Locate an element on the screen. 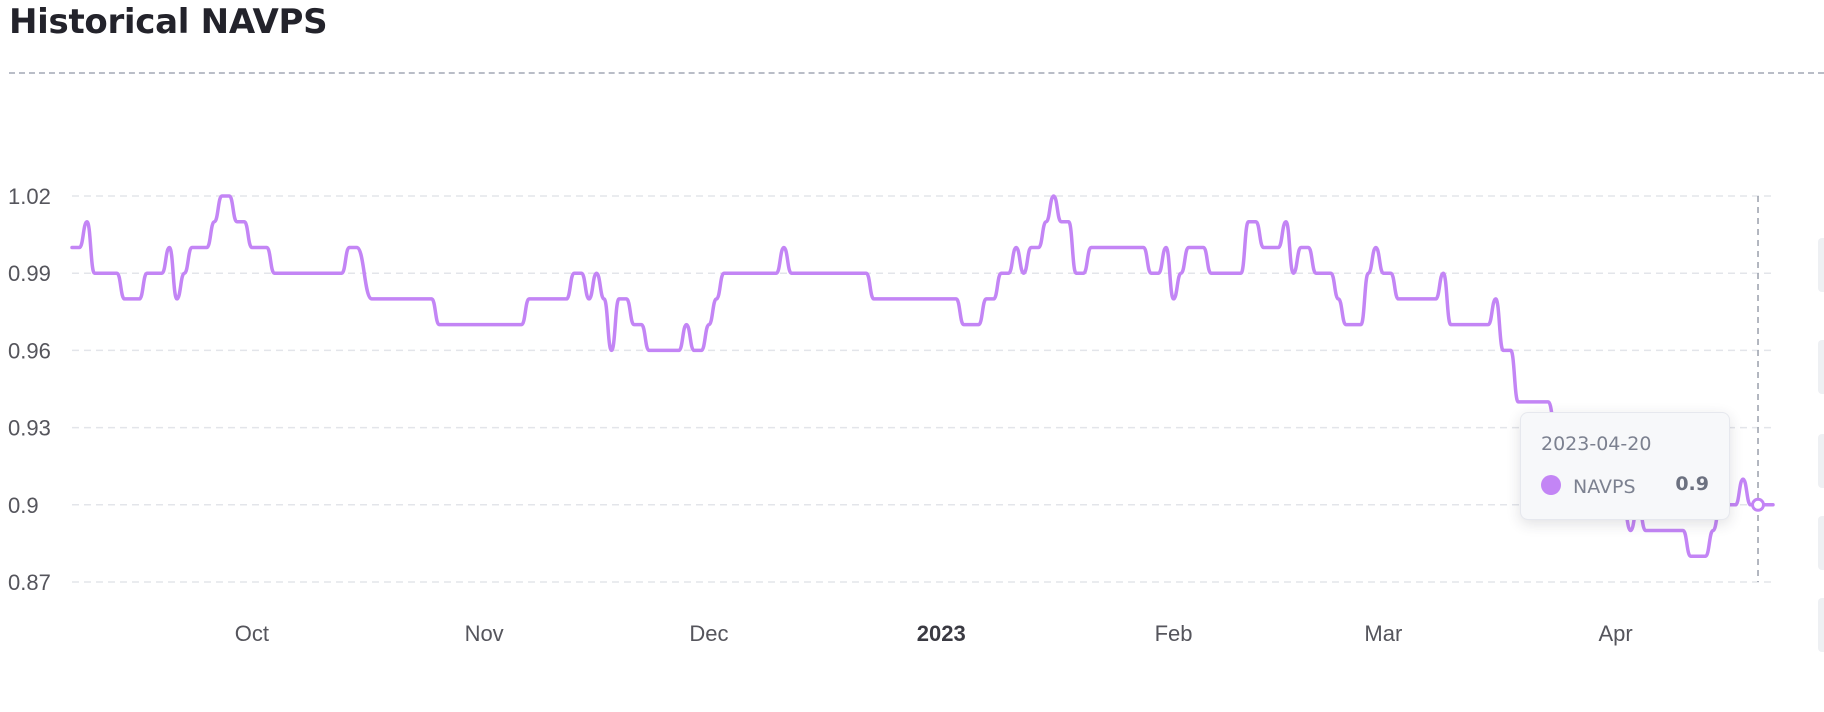  x-tick-label: Nov is located at coordinates (484, 633).